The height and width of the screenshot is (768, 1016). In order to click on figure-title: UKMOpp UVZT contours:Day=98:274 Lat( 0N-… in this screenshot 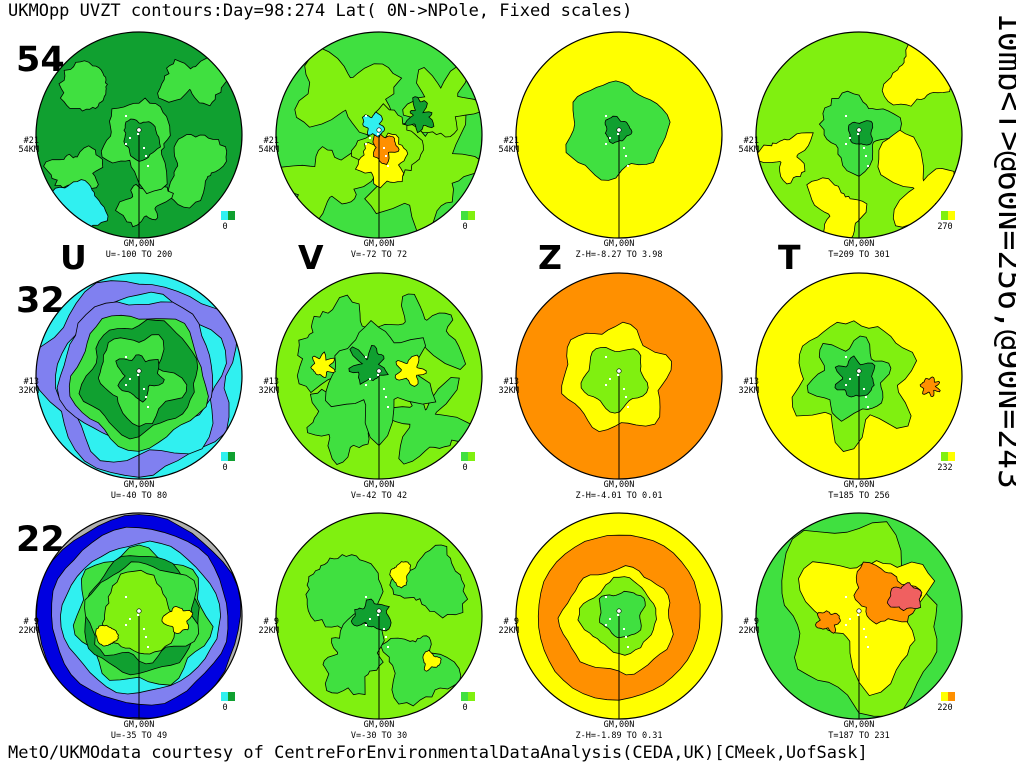, I will do `click(320, 11)`.